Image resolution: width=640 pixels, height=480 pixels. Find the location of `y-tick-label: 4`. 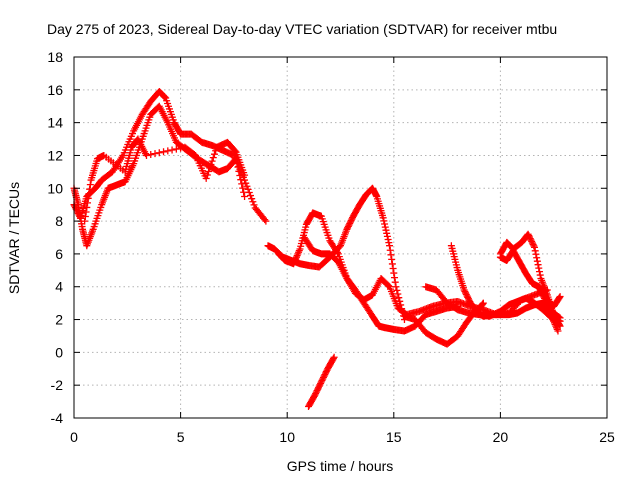

y-tick-label: 4 is located at coordinates (59, 287).